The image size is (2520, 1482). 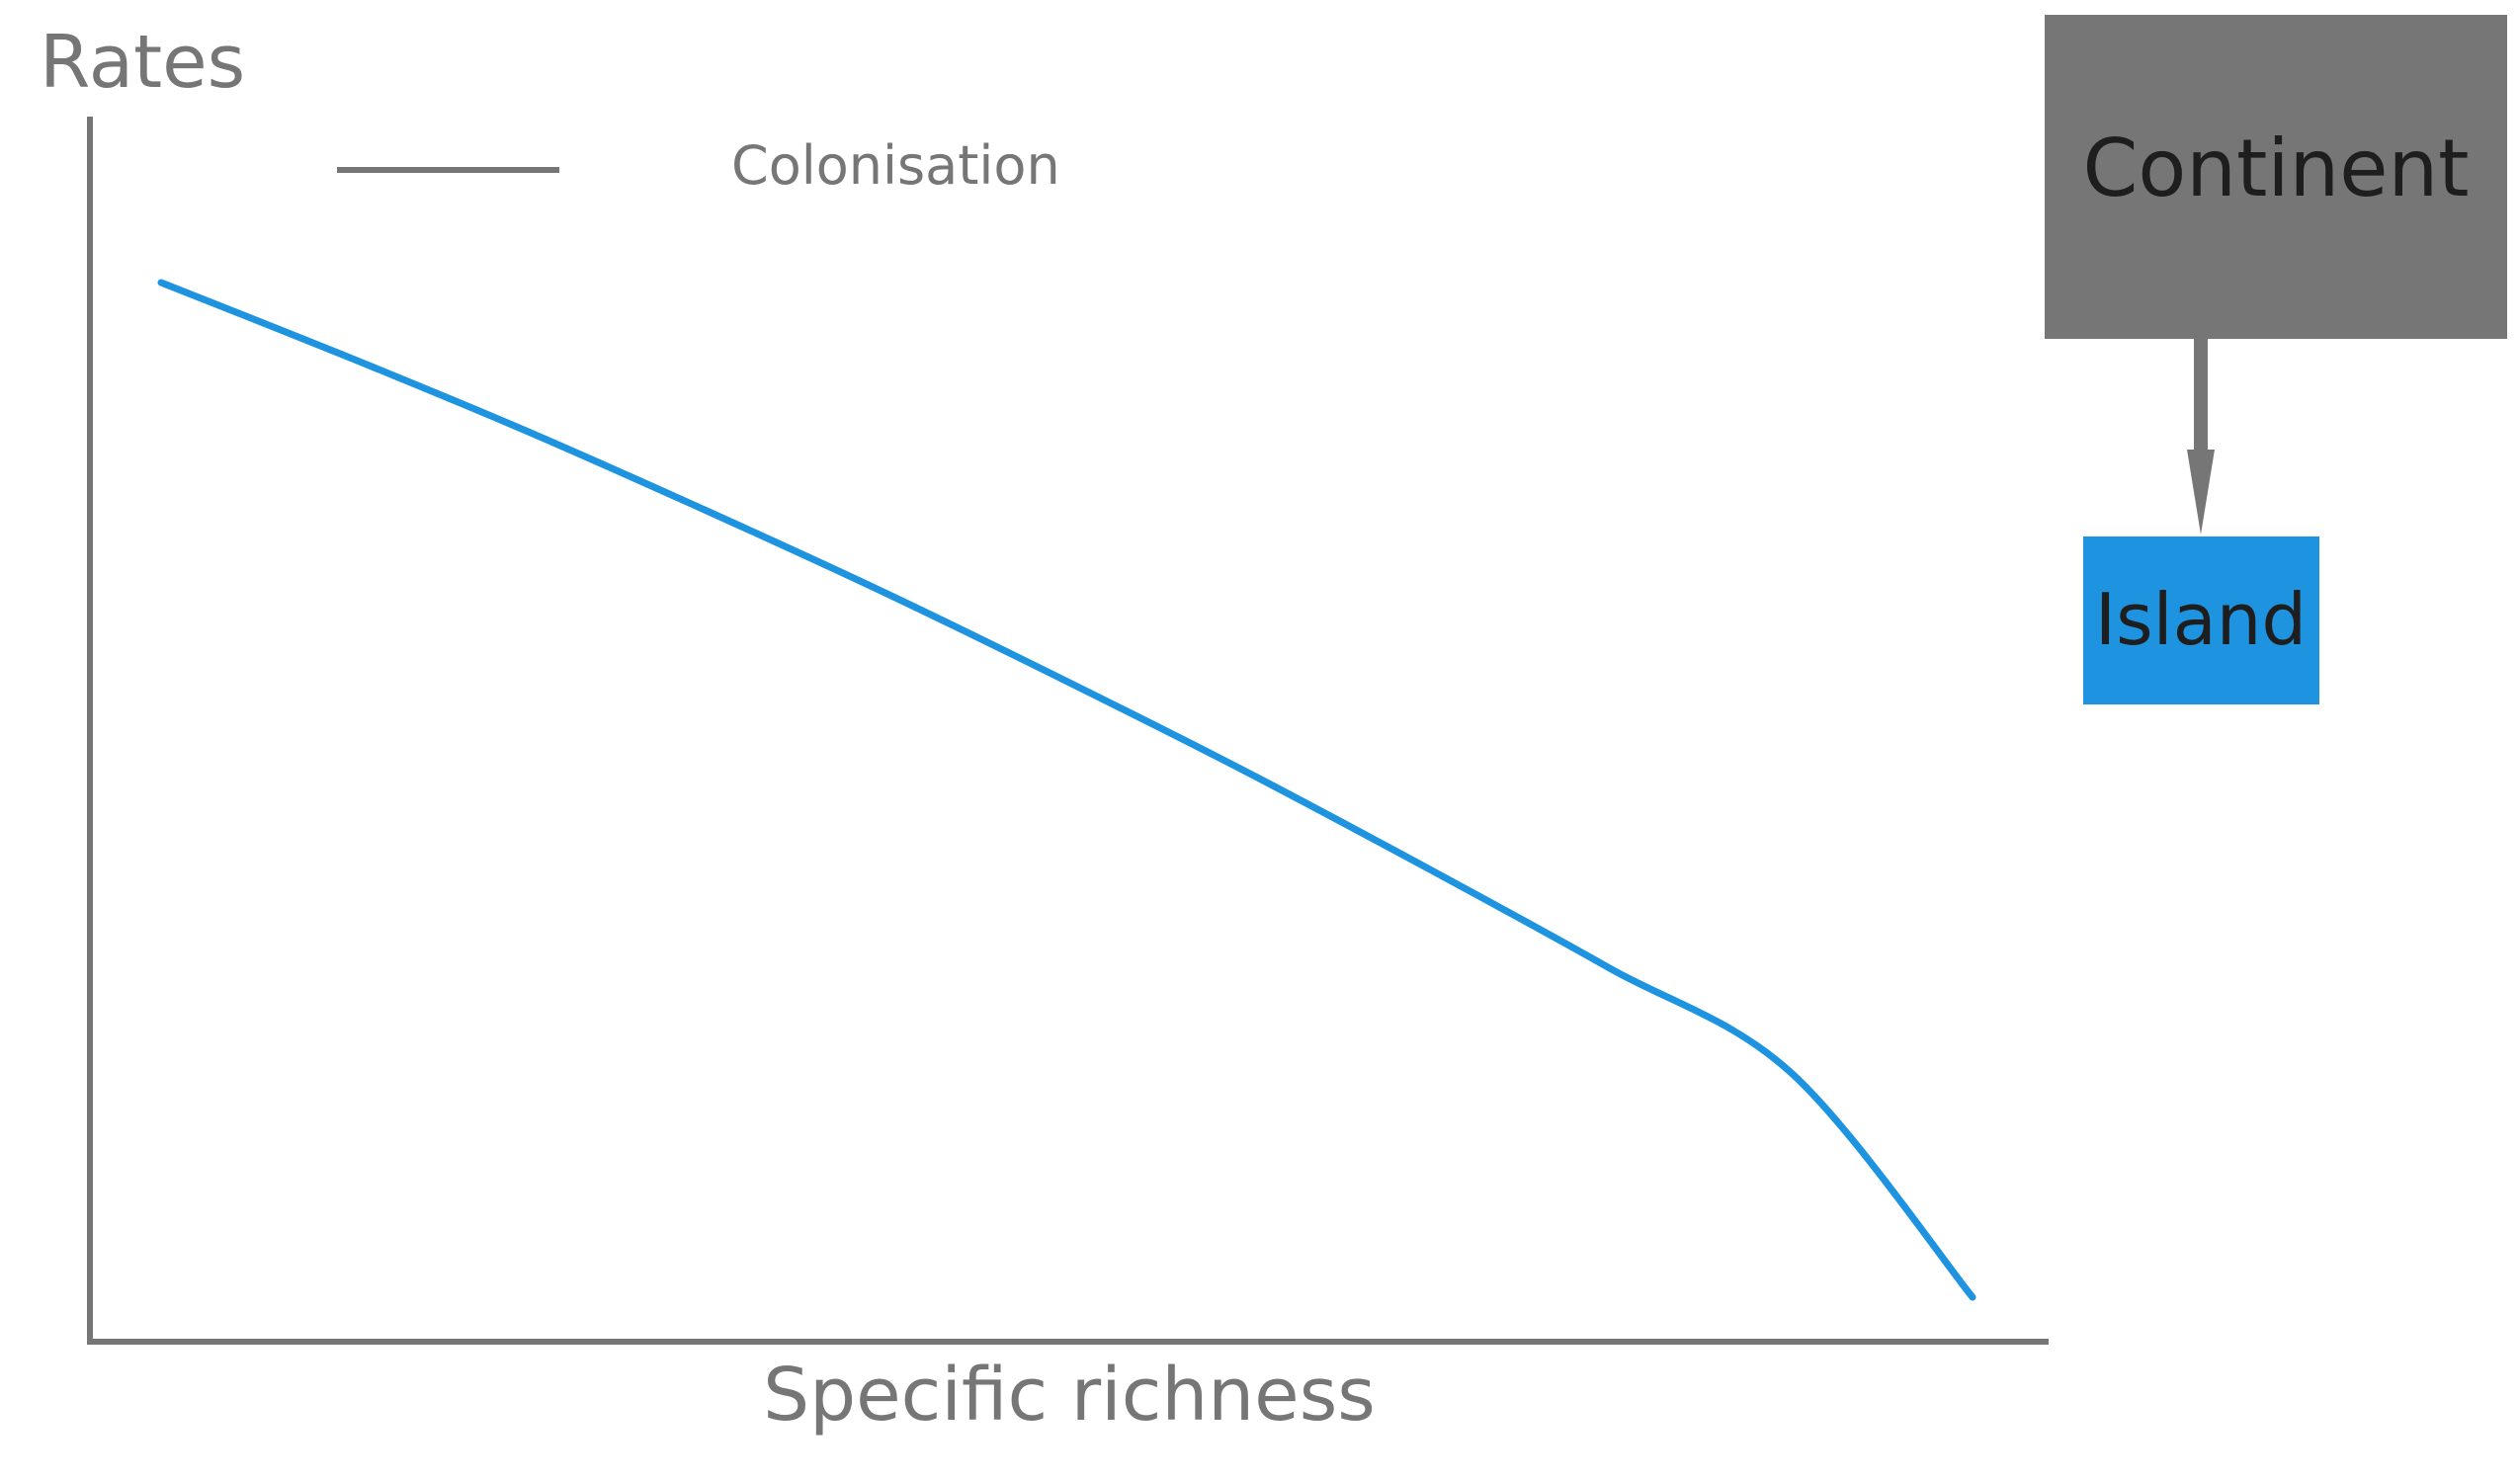 What do you see at coordinates (2276, 359) in the screenshot?
I see `colonisation-diagram: Continent Island` at bounding box center [2276, 359].